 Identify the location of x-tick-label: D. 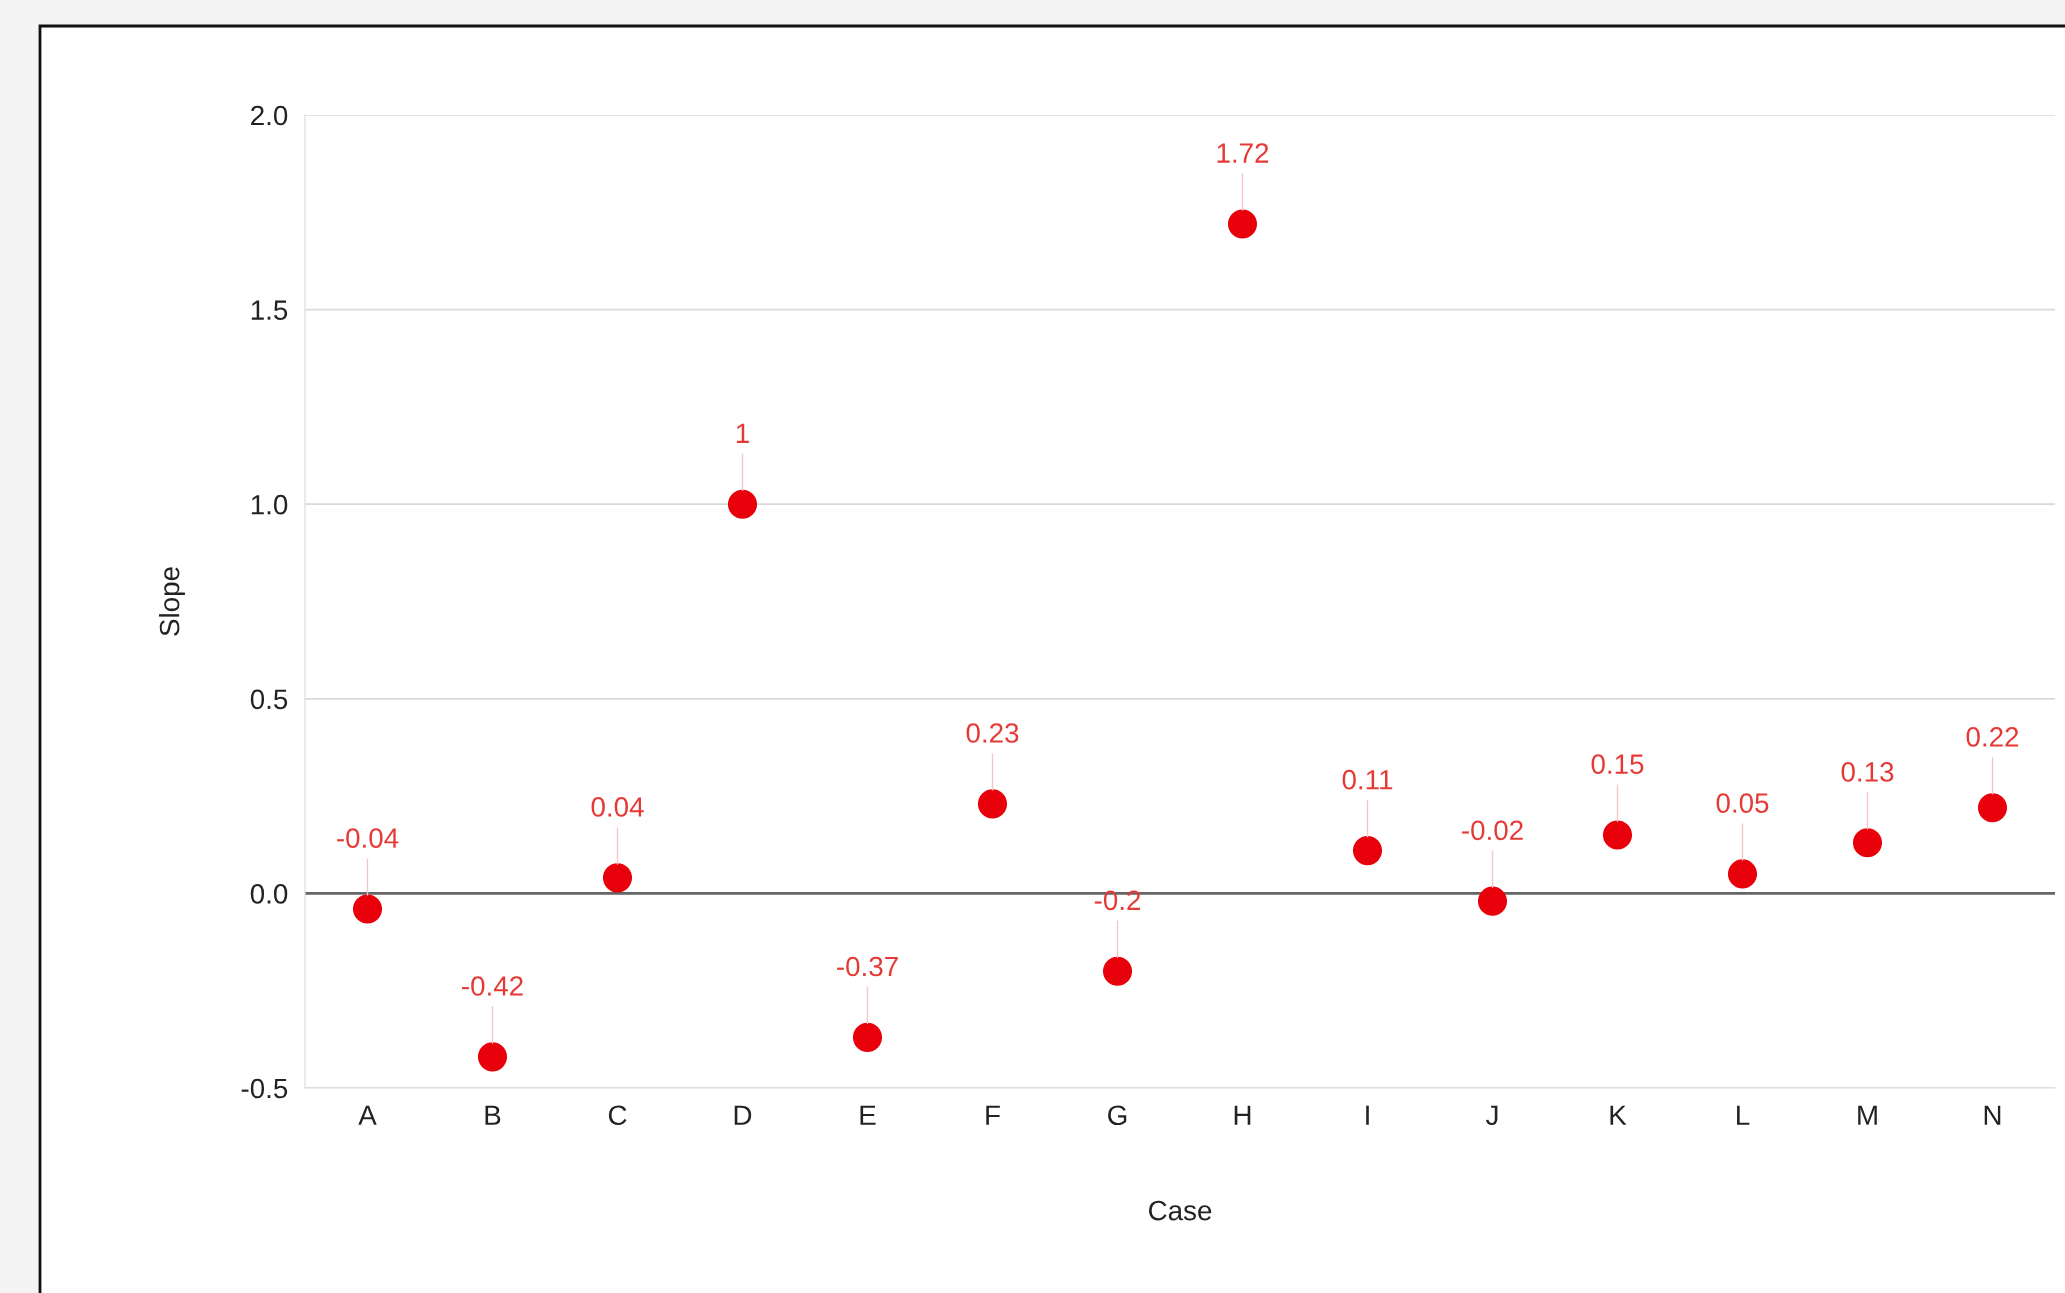
(743, 1115).